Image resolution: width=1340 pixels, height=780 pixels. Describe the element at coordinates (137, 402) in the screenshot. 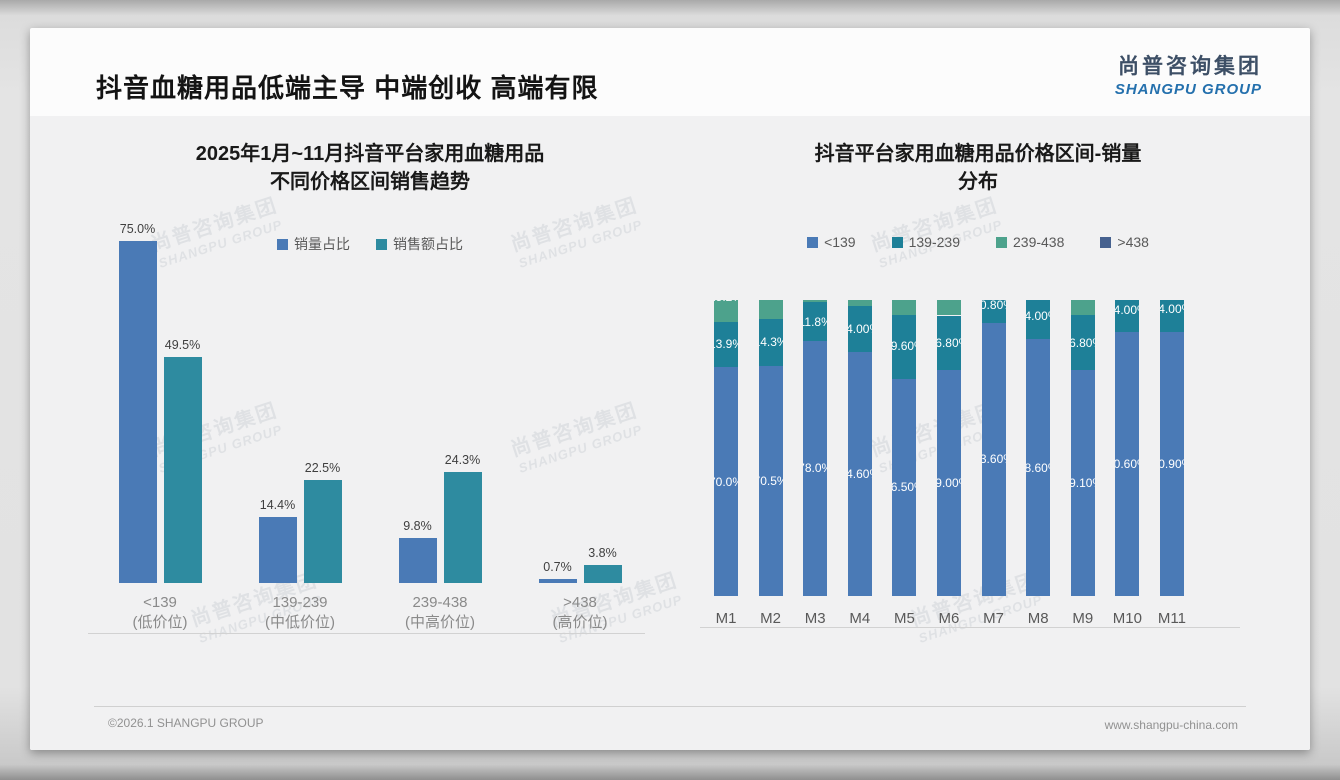

I see `bar-销量占比-1: 75.0%` at that location.